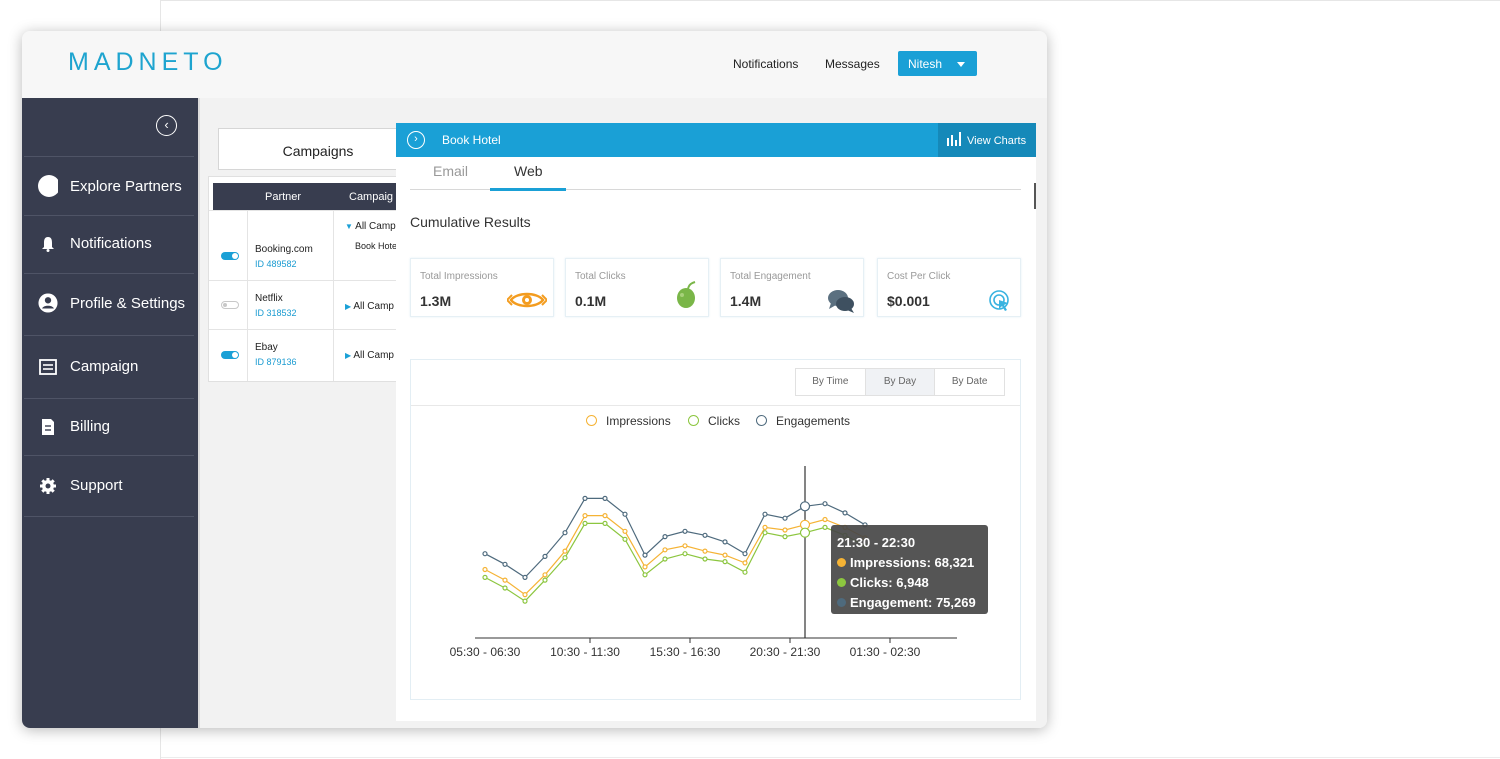 The height and width of the screenshot is (759, 1500). Describe the element at coordinates (276, 313) in the screenshot. I see `partner-id: ID 318532` at that location.